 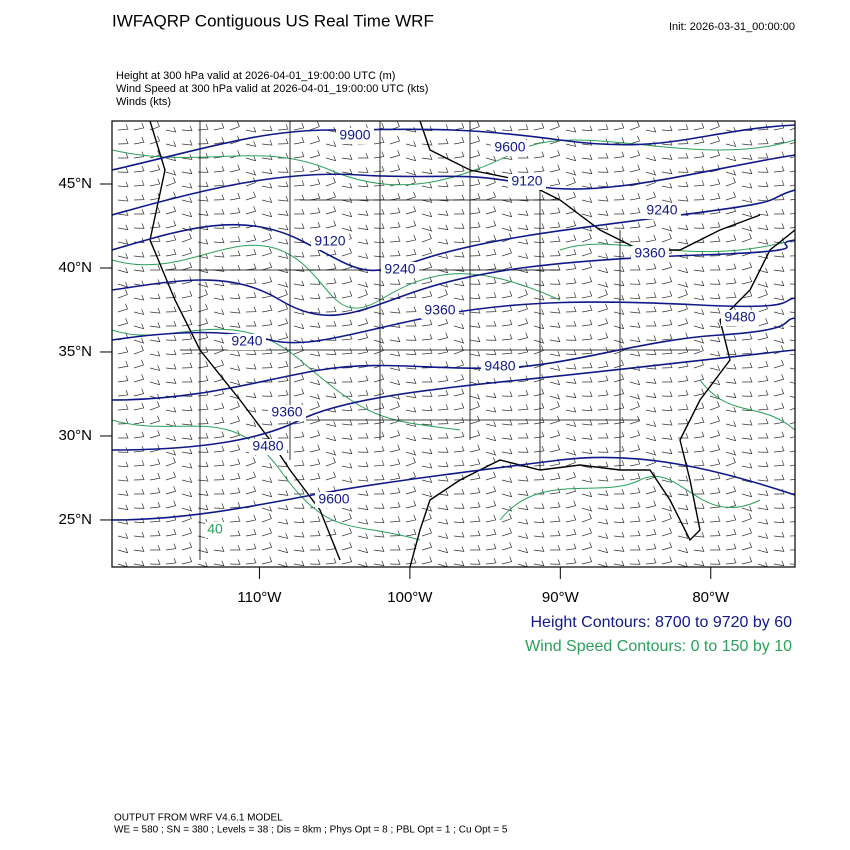 I want to click on lat-label: 35°N, so click(x=75, y=351).